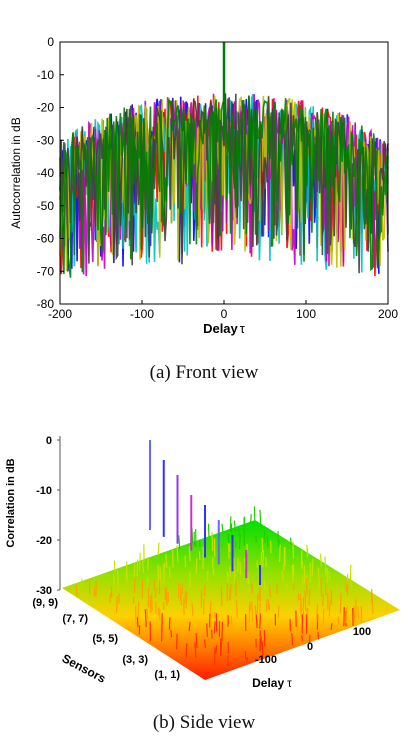 The image size is (408, 740). What do you see at coordinates (266, 660) in the screenshot?
I see `chart-b-xtick-label: -100` at bounding box center [266, 660].